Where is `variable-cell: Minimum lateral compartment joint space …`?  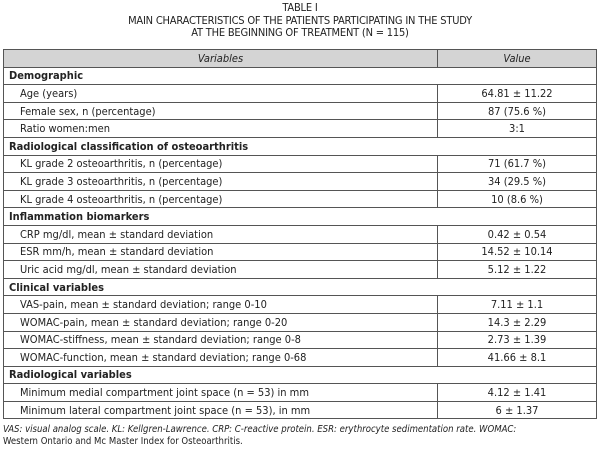
variable-cell: Minimum lateral compartment joint space … is located at coordinates (220, 410).